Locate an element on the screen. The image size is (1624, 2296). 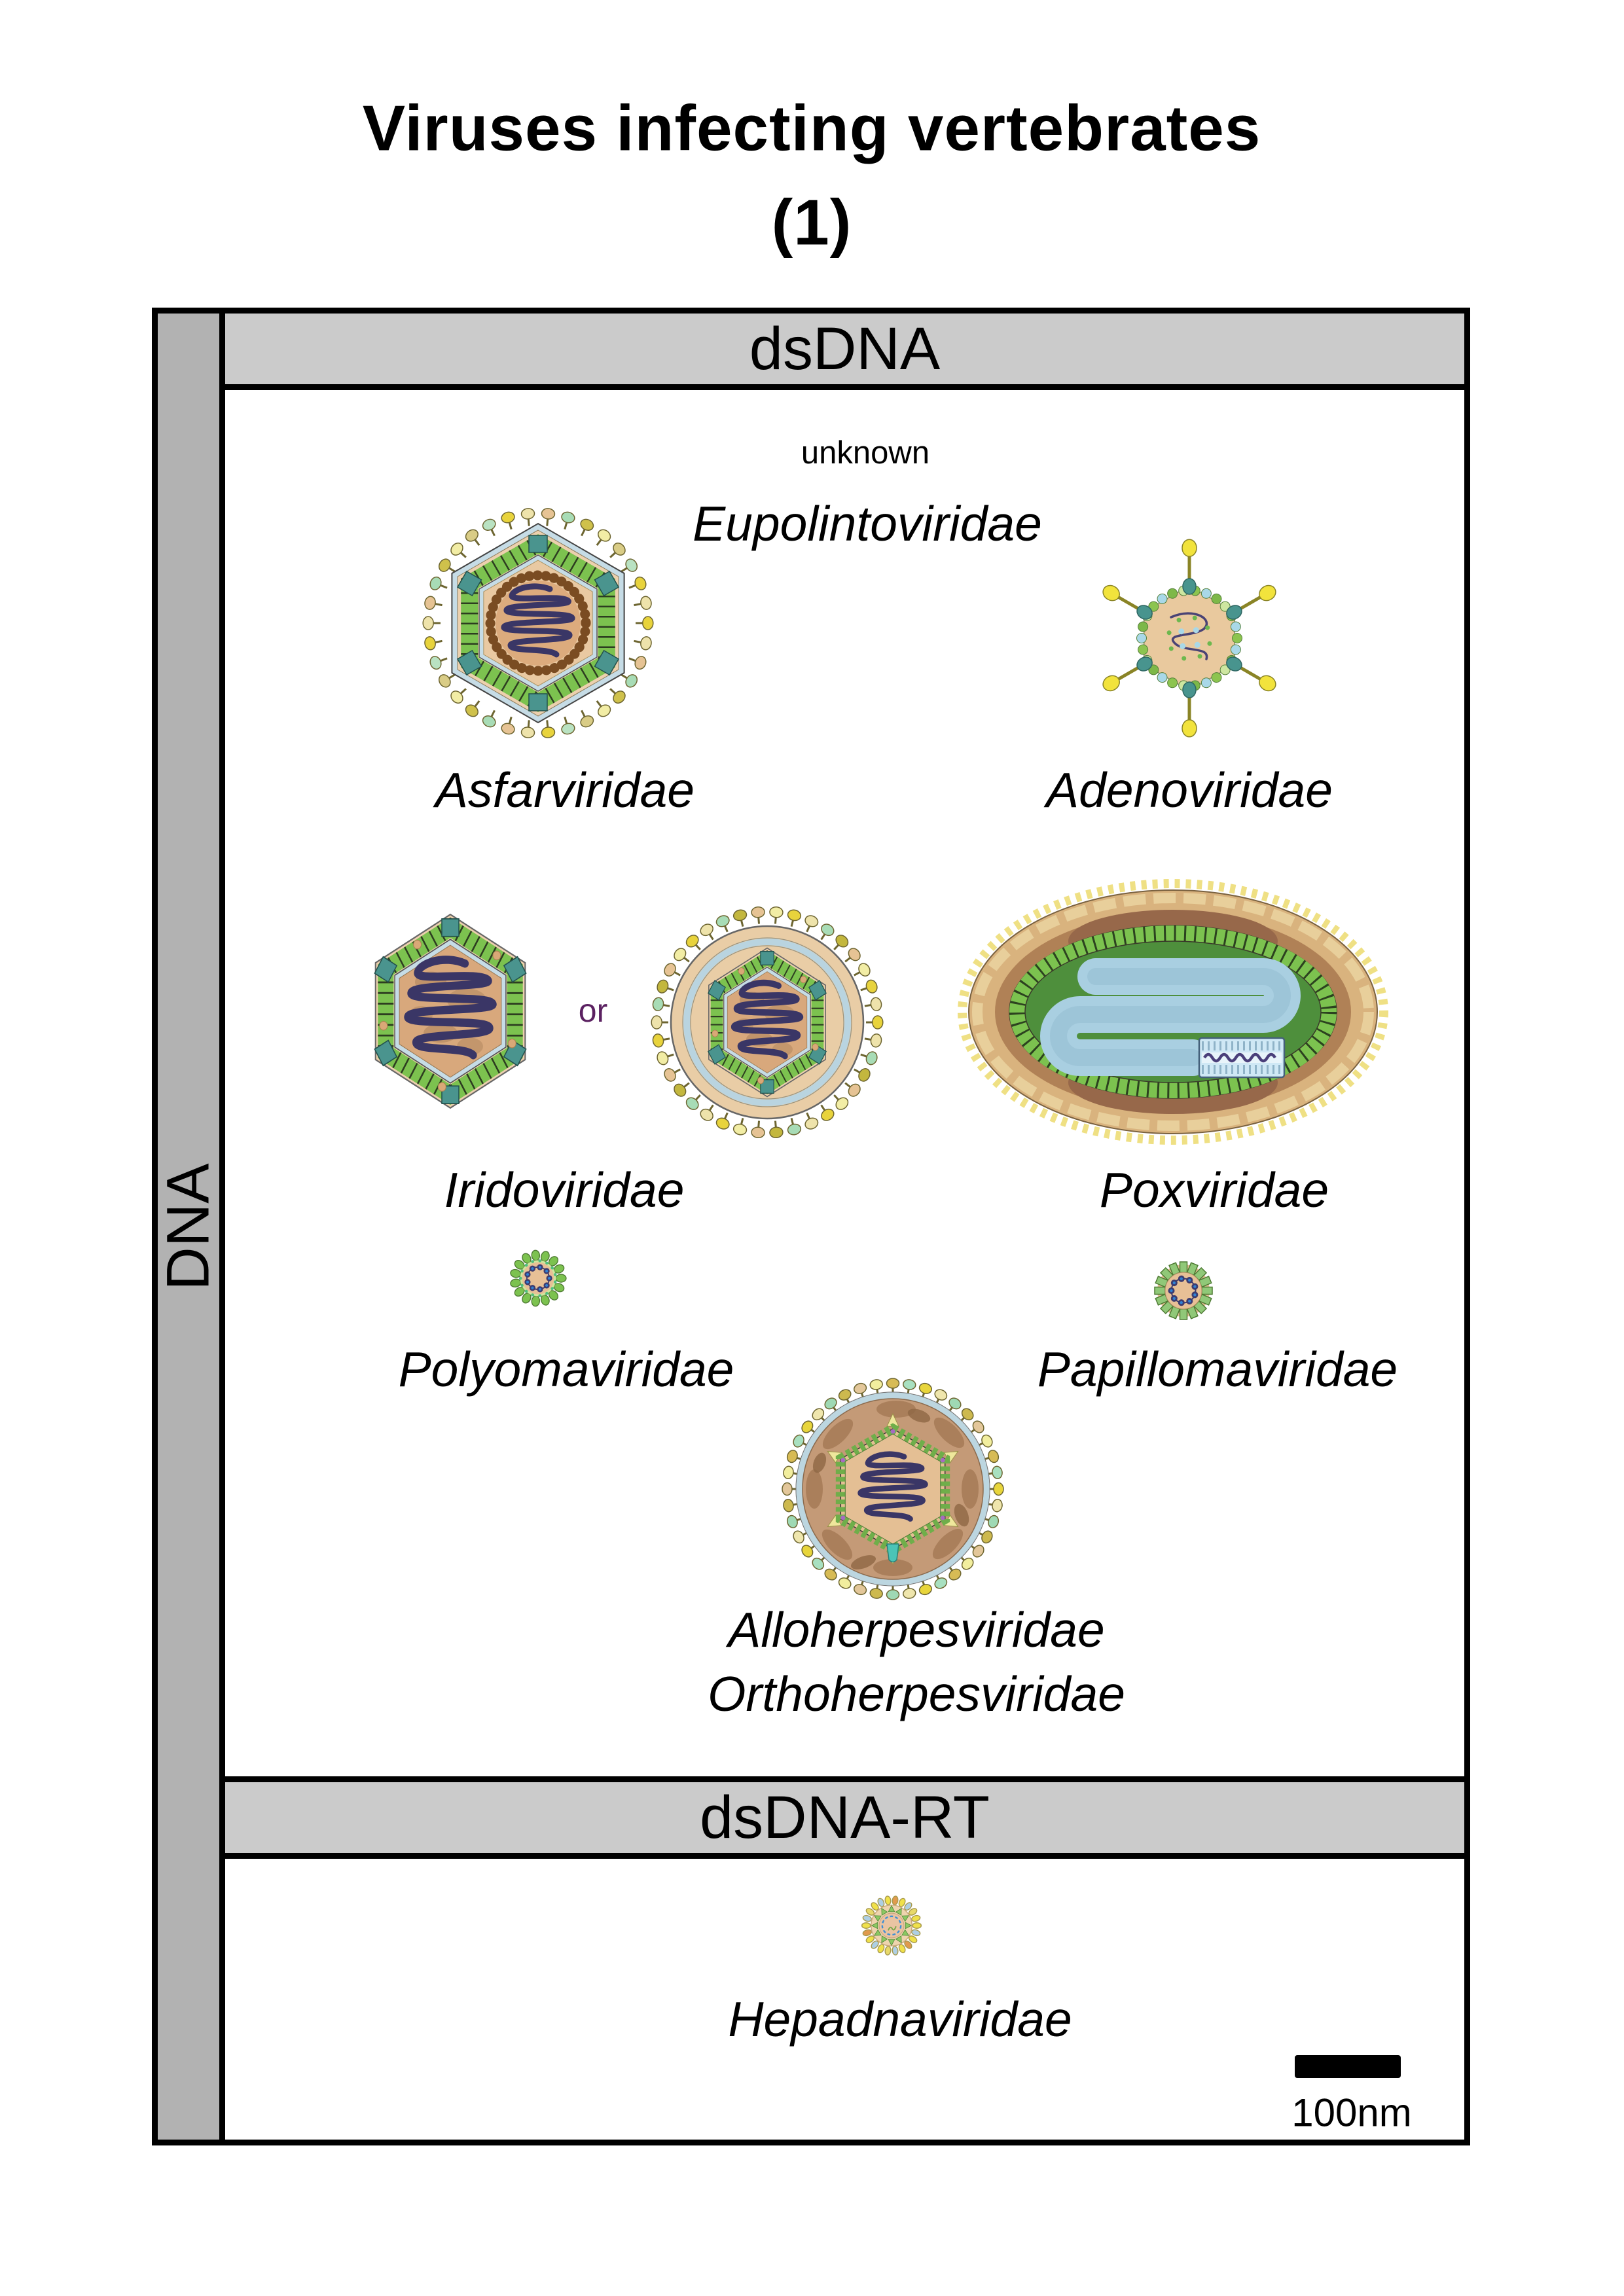
section-header-dsdna-rt: dsDNA-RT is located at coordinates (844, 1817).